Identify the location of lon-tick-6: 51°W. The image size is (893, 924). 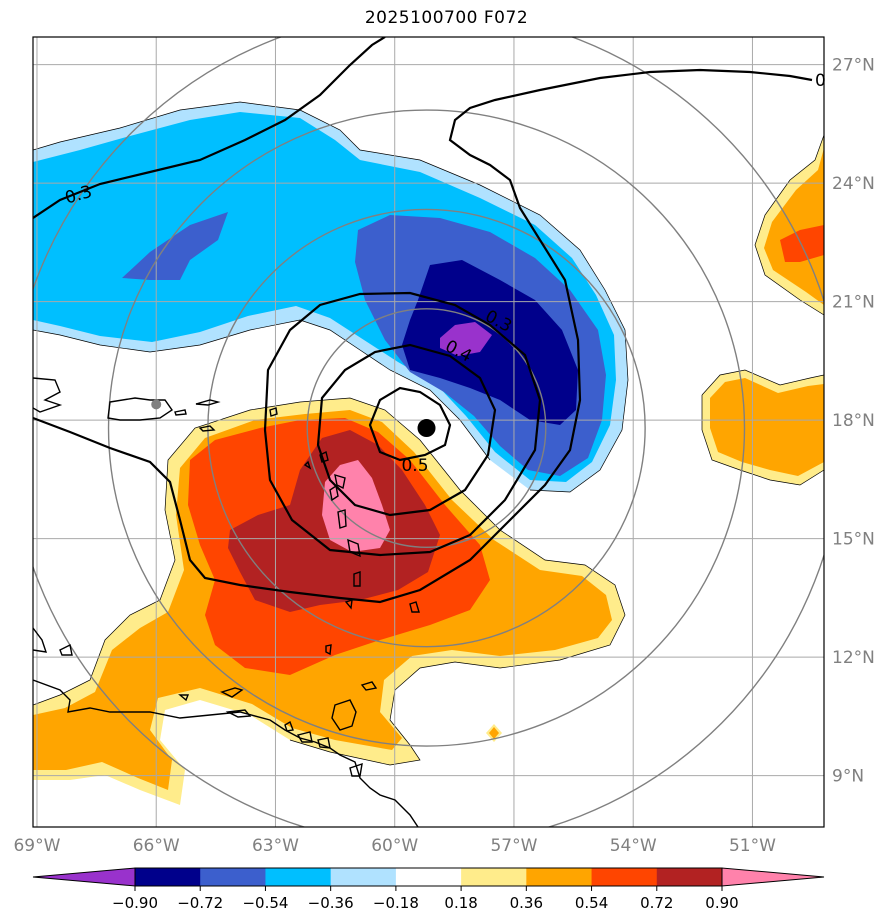
(752, 846).